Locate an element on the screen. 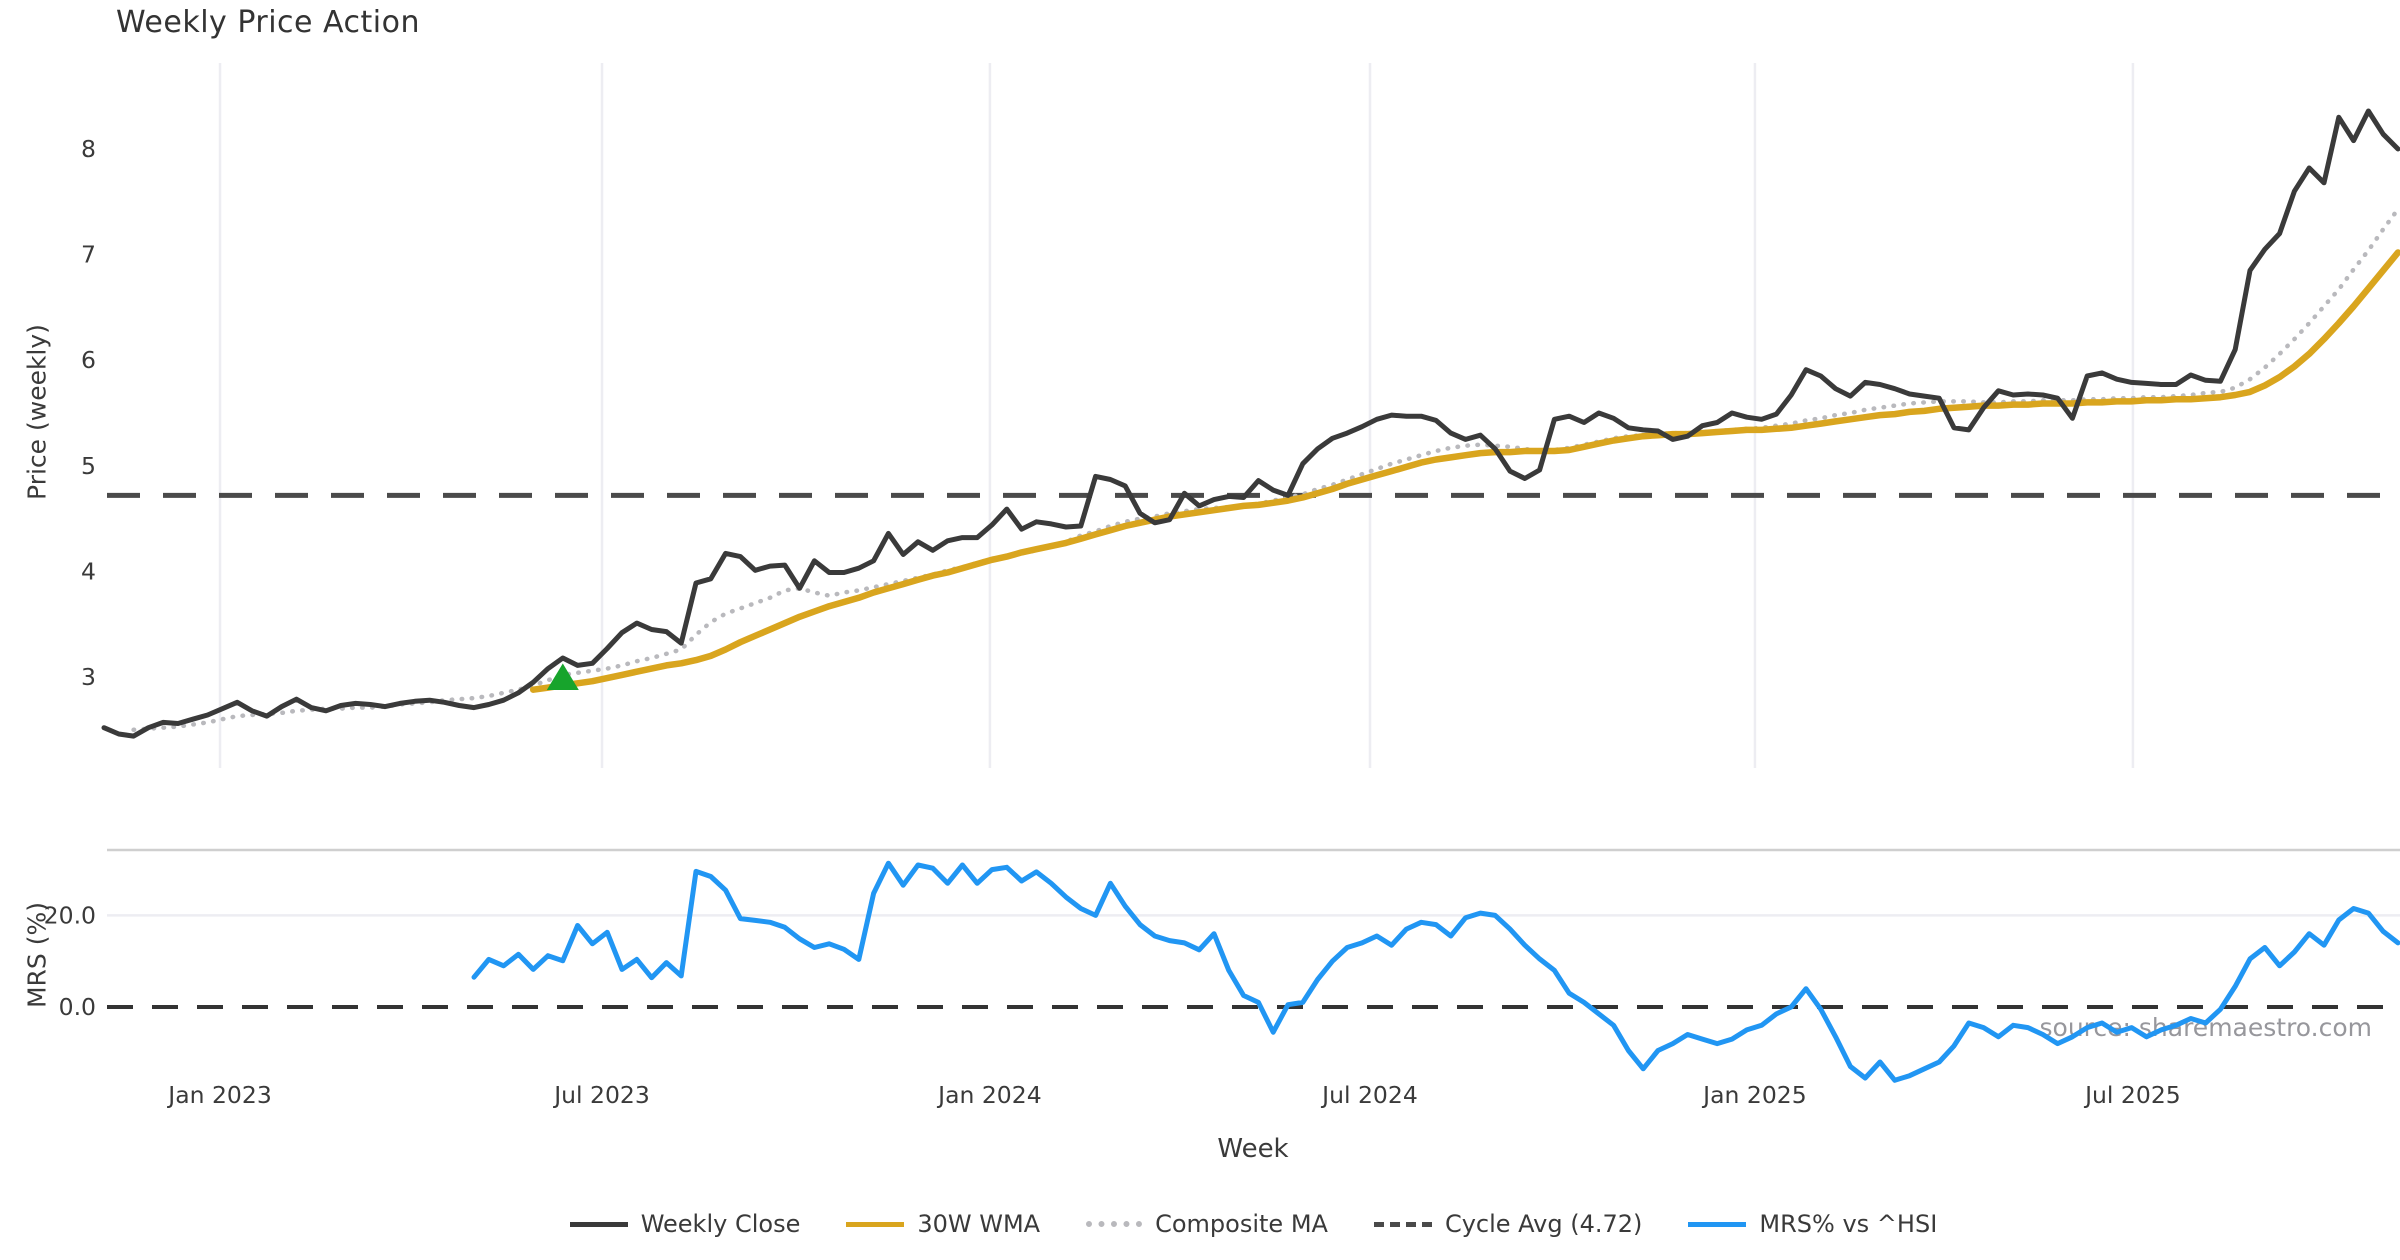  x-tick-label: Jul 2024 is located at coordinates (1369, 1095).